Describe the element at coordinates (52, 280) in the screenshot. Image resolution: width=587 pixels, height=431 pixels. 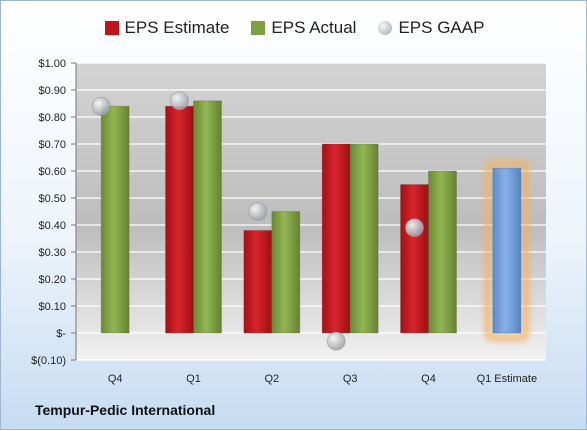
I see `y-tick-label: $0.20` at that location.